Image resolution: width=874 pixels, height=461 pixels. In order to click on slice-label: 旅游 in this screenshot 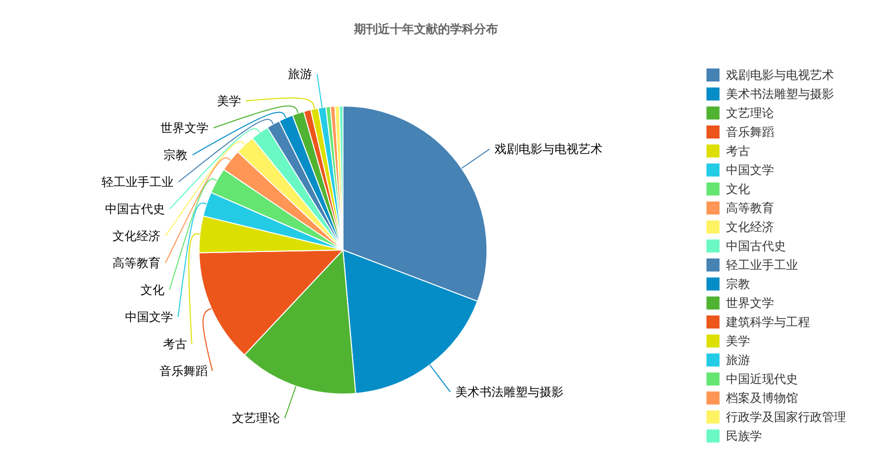, I will do `click(300, 73)`.